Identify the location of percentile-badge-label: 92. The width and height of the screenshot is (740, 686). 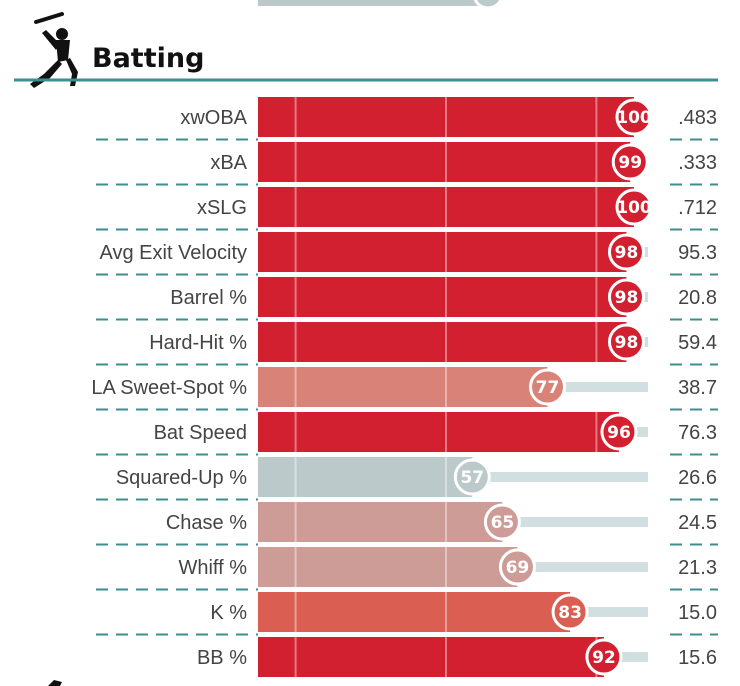
(604, 658).